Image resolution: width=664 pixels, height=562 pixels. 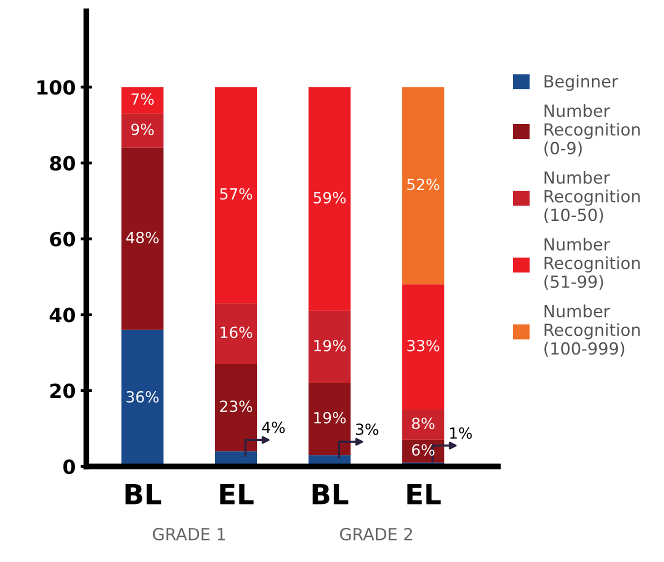 What do you see at coordinates (423, 424) in the screenshot?
I see `data-label: 8%` at bounding box center [423, 424].